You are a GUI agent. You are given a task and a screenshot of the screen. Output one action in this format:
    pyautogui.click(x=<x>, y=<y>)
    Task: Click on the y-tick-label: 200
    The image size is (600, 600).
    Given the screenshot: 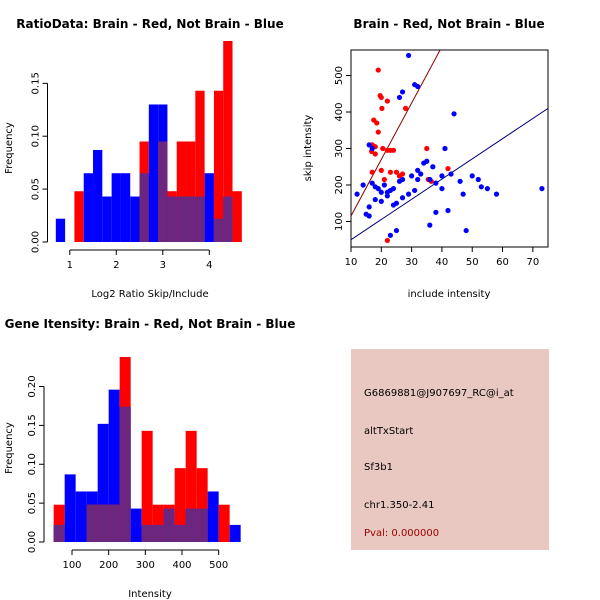 What is the action you would take?
    pyautogui.click(x=339, y=184)
    